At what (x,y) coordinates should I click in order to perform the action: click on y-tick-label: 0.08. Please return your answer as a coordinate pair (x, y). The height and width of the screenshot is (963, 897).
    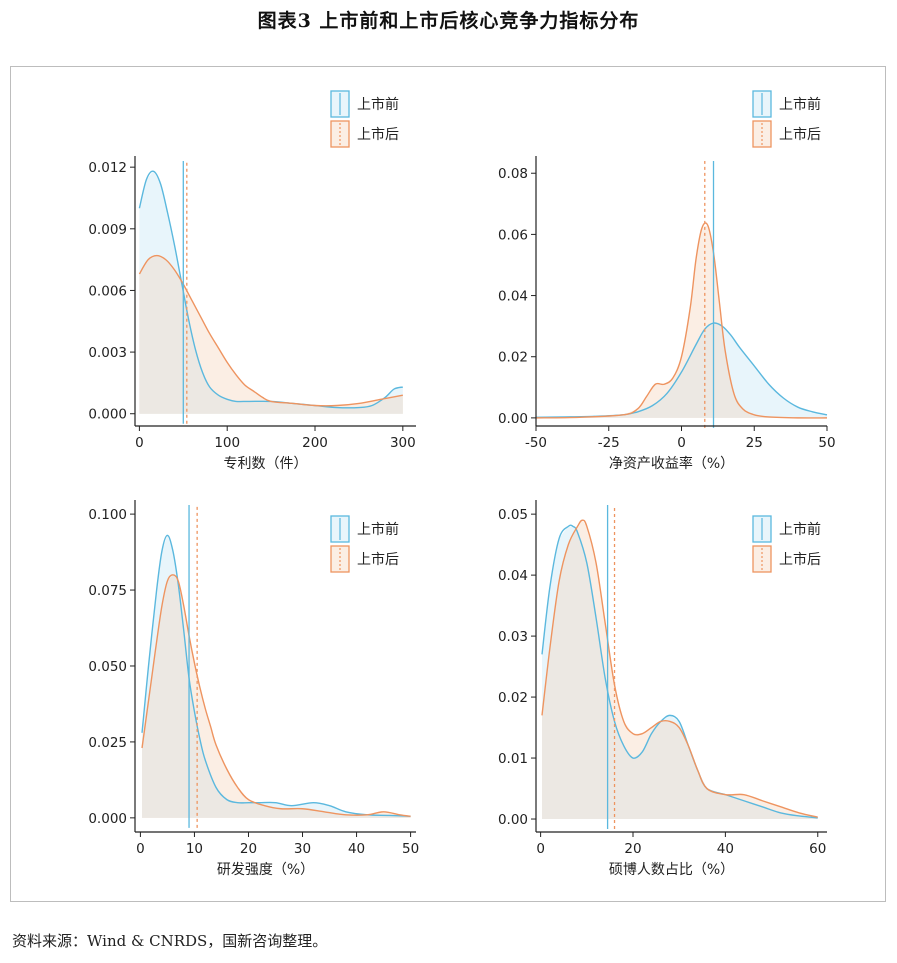
    Looking at the image, I should click on (513, 174).